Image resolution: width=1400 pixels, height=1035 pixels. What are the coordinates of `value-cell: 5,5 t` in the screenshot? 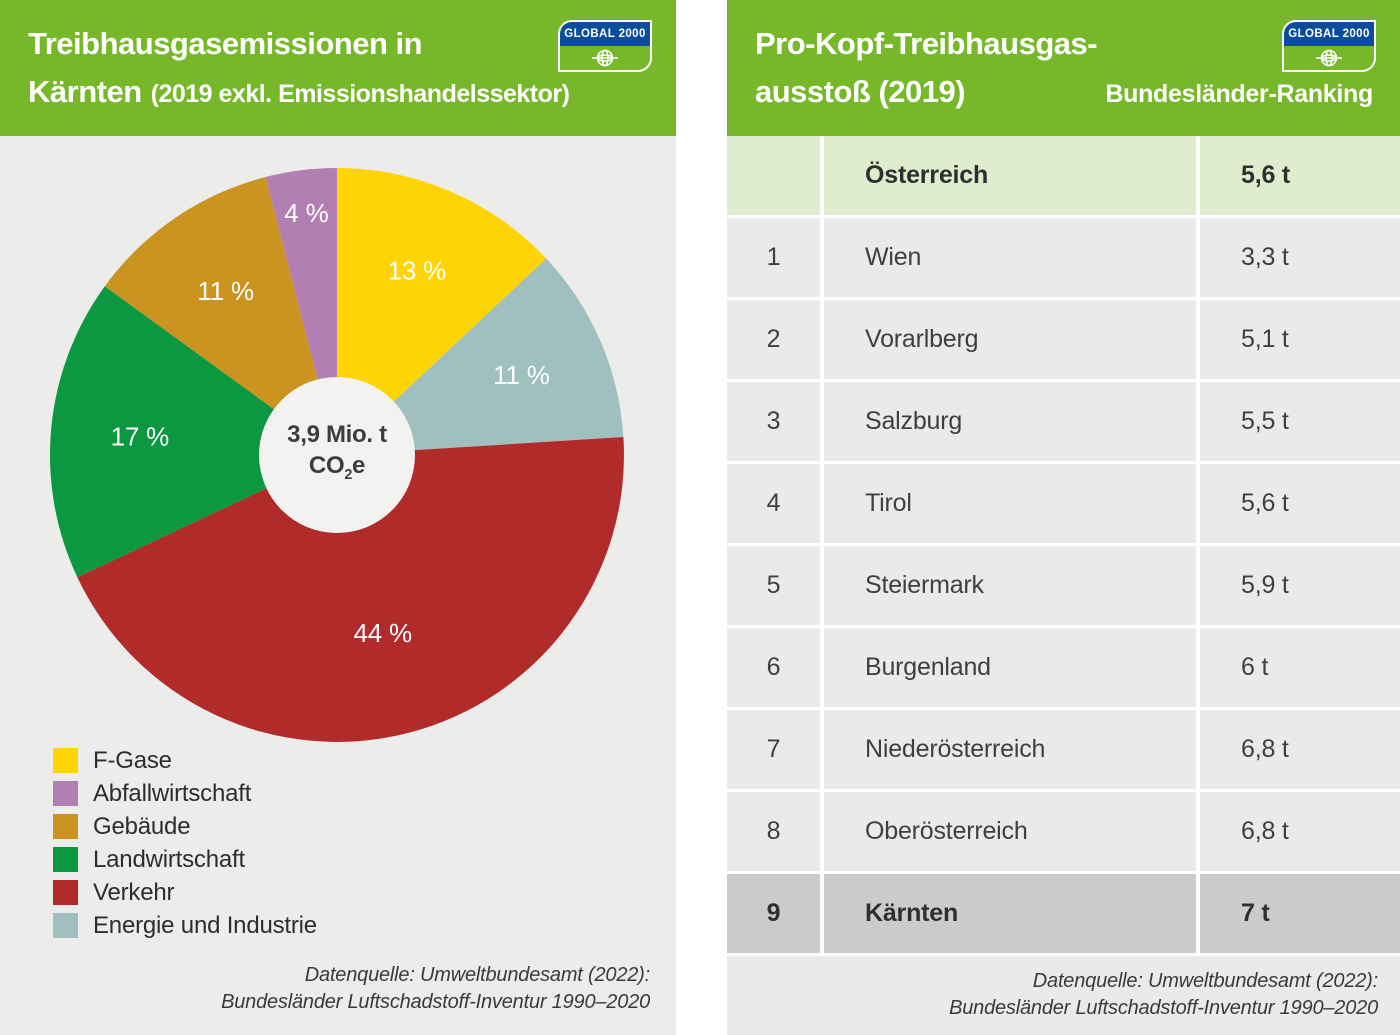 It's located at (1300, 421).